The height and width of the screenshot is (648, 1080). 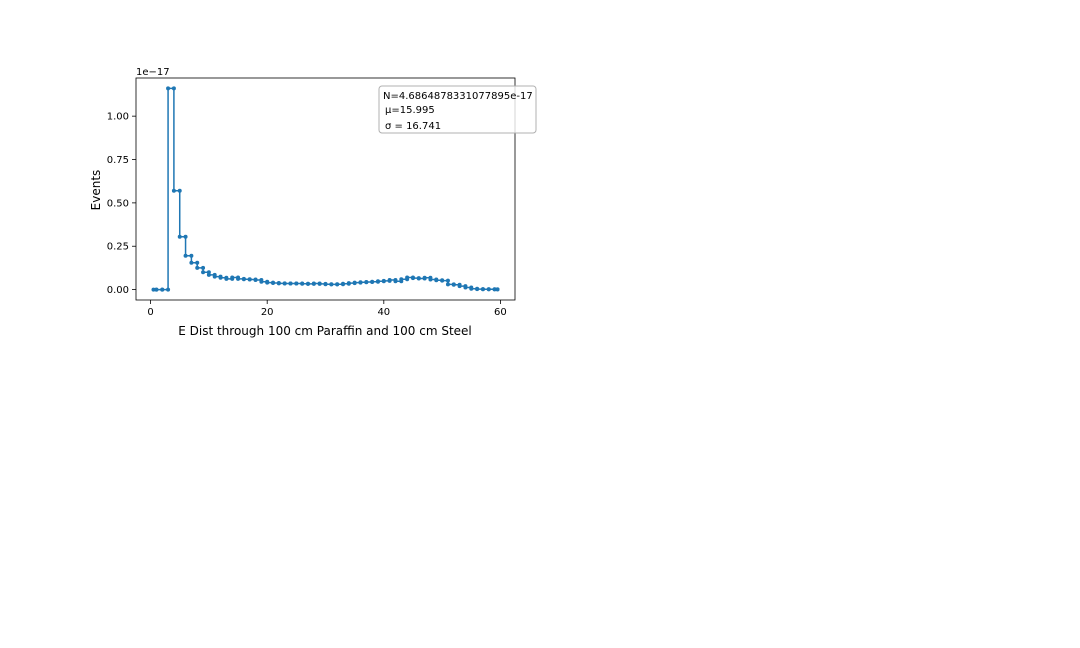 I want to click on x-tick-label: 0, so click(x=150, y=312).